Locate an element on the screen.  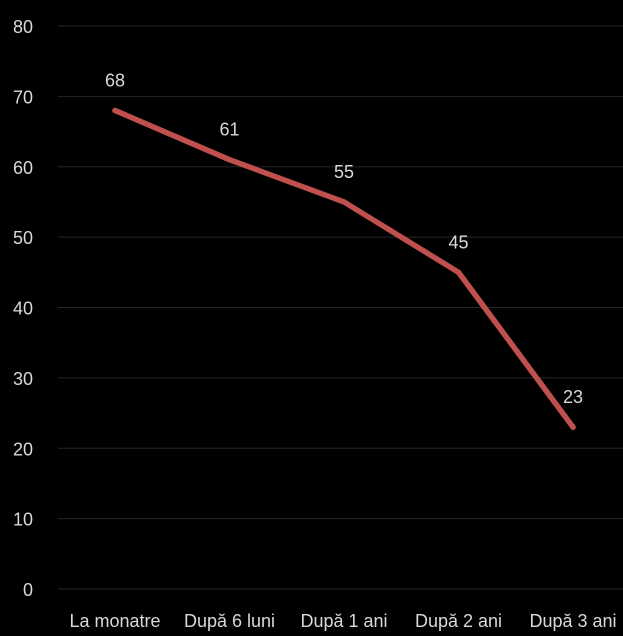
data-label: 45 is located at coordinates (458, 242).